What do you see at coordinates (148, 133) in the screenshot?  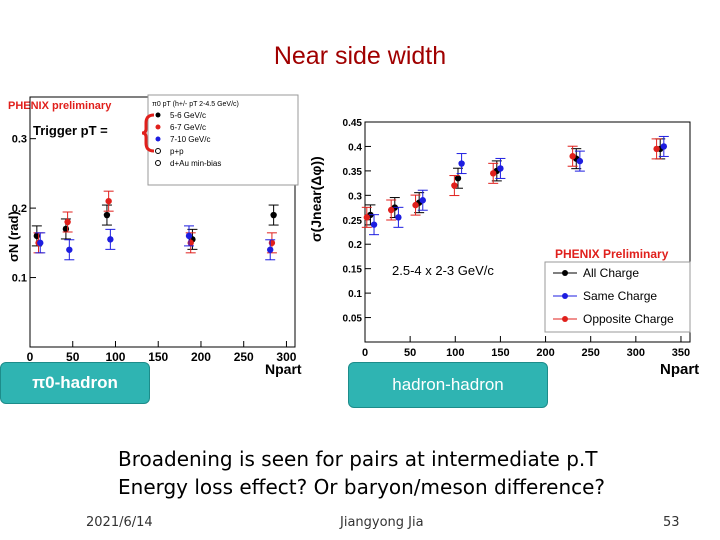 I see `trigger-brace` at bounding box center [148, 133].